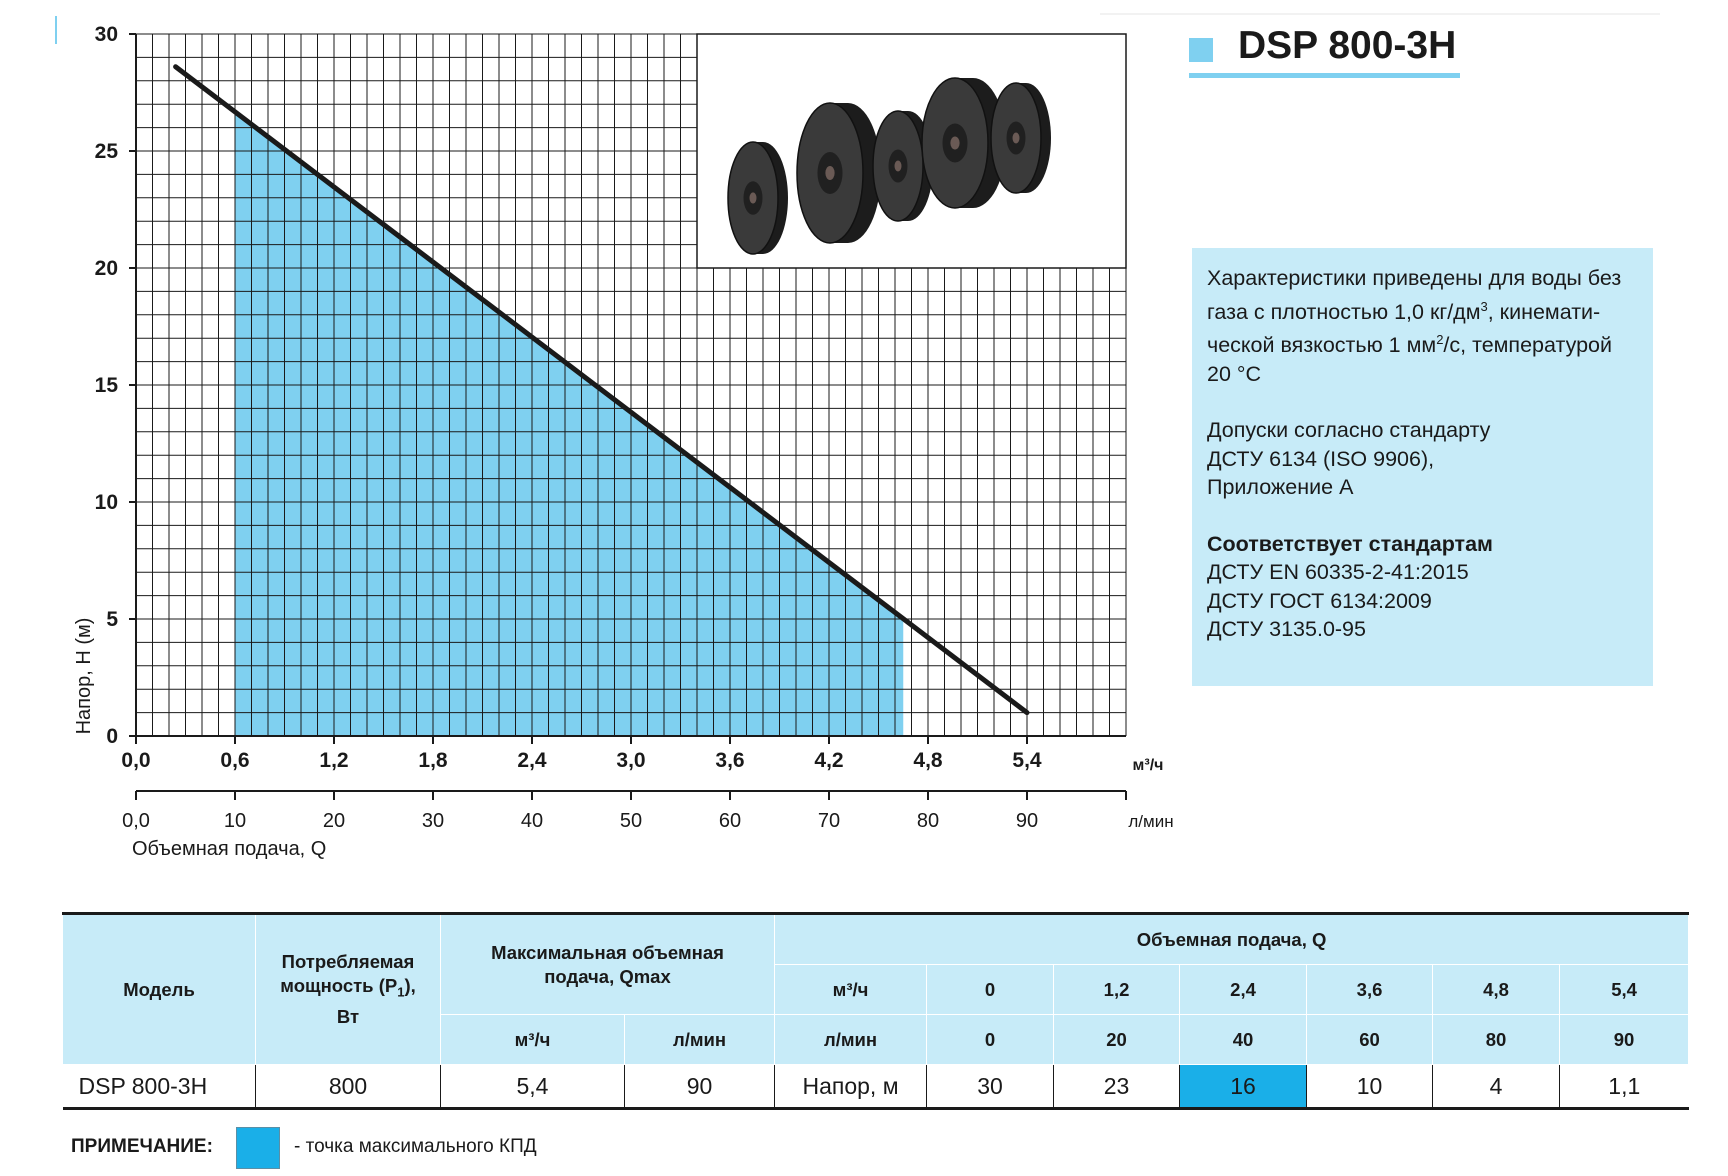  Describe the element at coordinates (699, 1086) in the screenshot. I see `qmax-lmin-cell: 90` at that location.